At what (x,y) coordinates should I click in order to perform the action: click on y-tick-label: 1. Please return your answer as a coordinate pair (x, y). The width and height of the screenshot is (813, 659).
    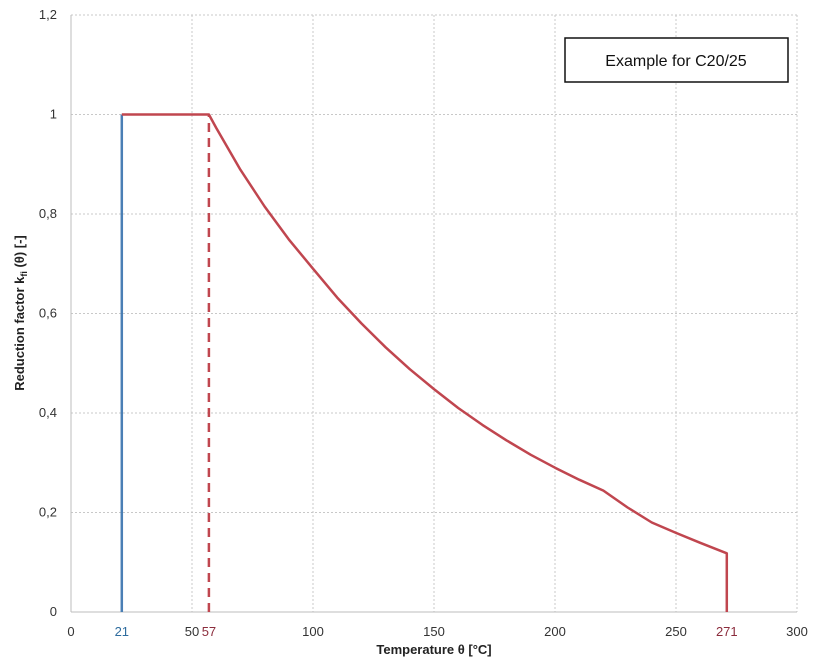
    Looking at the image, I should click on (53, 114).